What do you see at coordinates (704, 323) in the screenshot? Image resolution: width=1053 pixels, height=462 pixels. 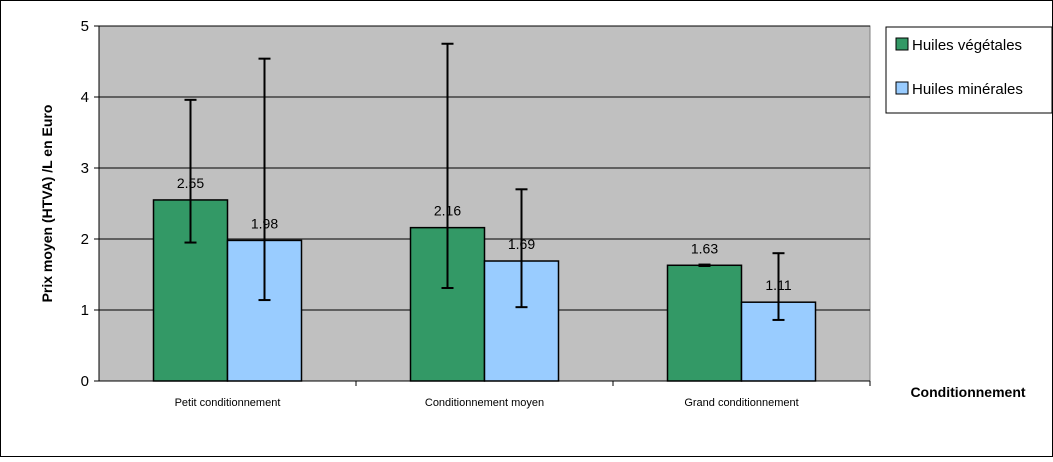 I see `bar` at bounding box center [704, 323].